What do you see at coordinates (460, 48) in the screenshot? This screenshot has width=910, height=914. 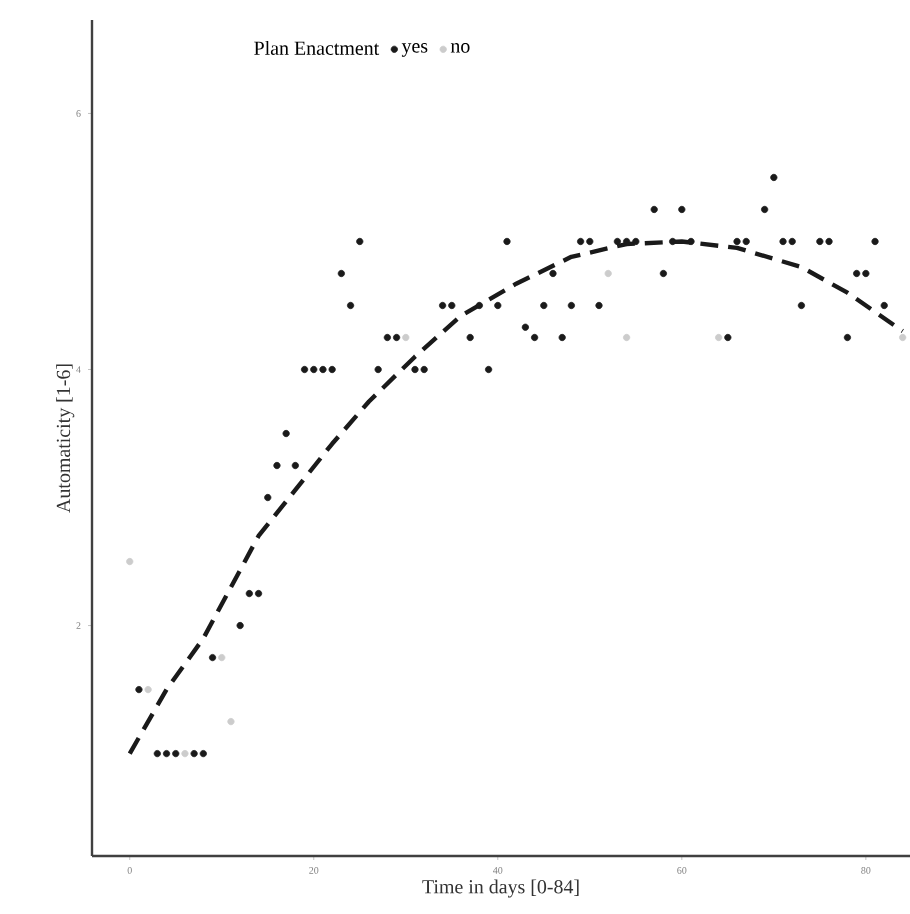 I see `legend-label: no` at bounding box center [460, 48].